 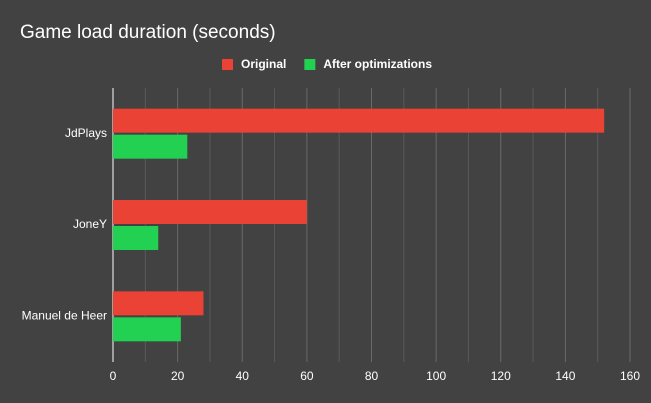 What do you see at coordinates (148, 32) in the screenshot?
I see `chart-title: Game load duration (seconds)` at bounding box center [148, 32].